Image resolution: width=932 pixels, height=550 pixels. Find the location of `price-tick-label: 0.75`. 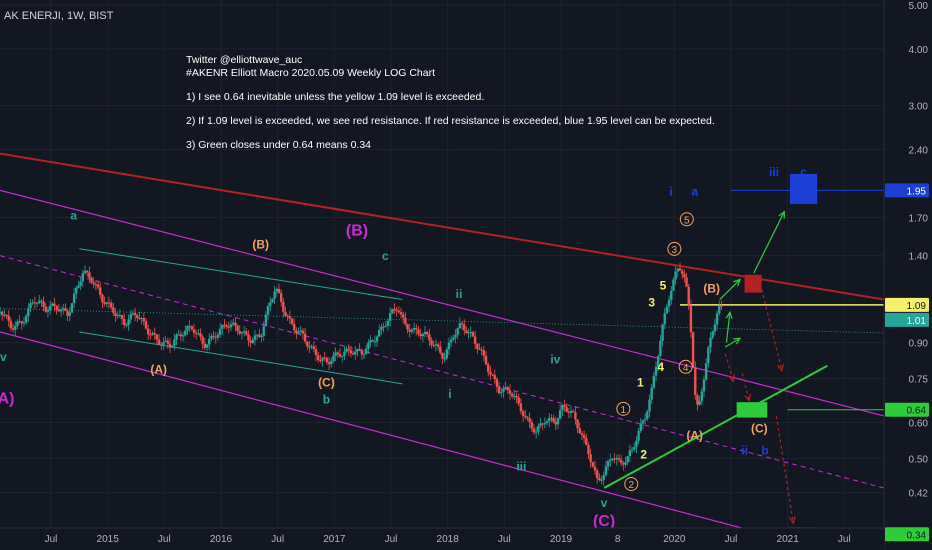

price-tick-label: 0.75 is located at coordinates (919, 379).